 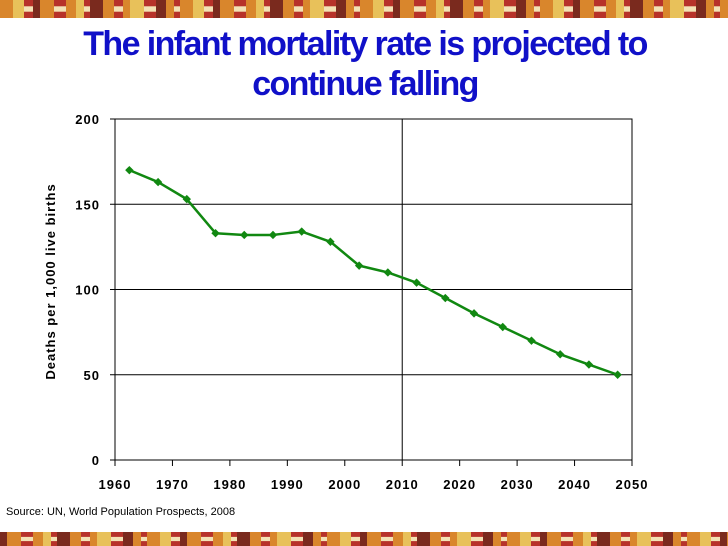 I want to click on x-axis-ticks: 1960 1970 1980 1990 2000 2010 2020 2030 2040 2050, so click(x=373, y=476).